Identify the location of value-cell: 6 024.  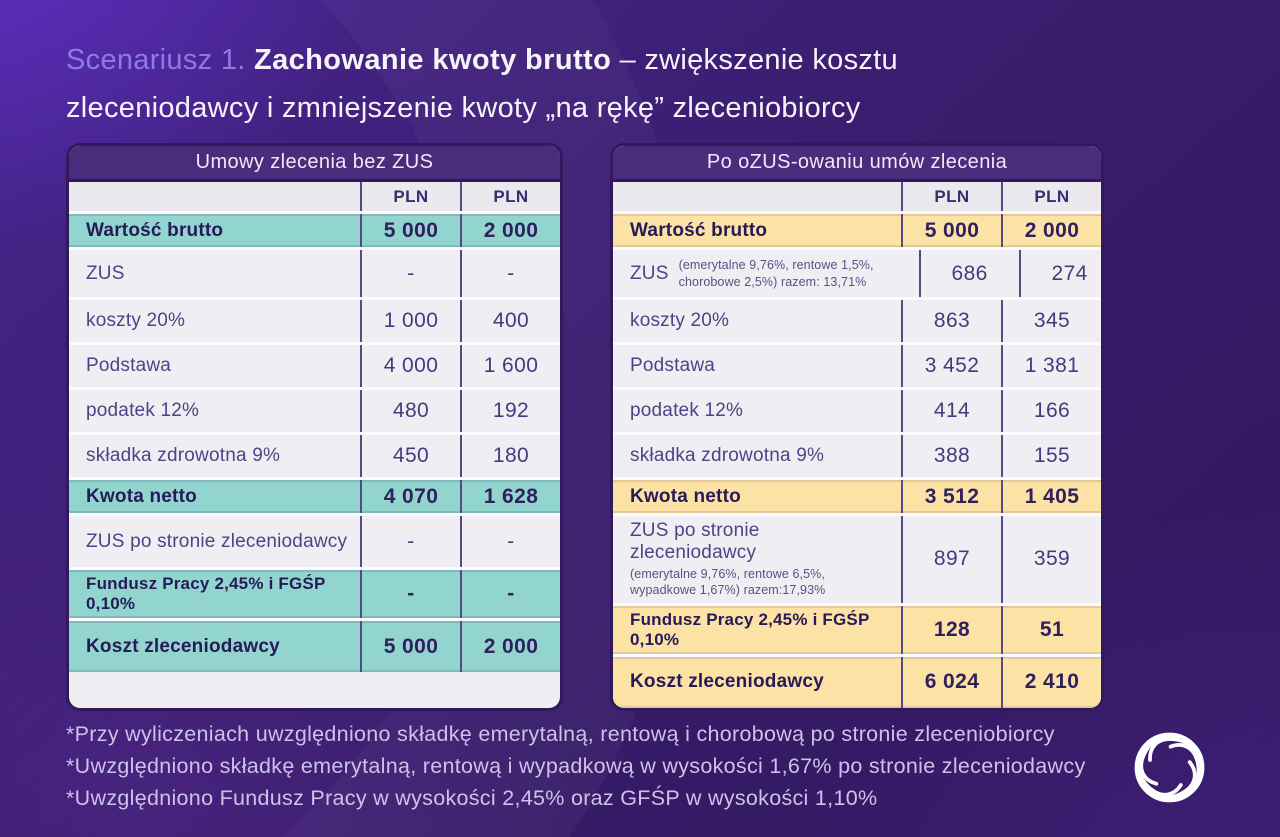
(951, 682).